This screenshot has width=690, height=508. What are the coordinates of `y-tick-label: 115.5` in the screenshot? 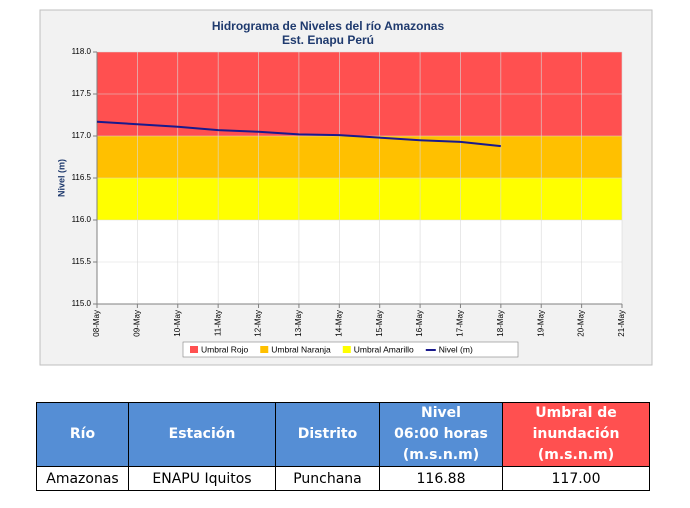 It's located at (82, 261).